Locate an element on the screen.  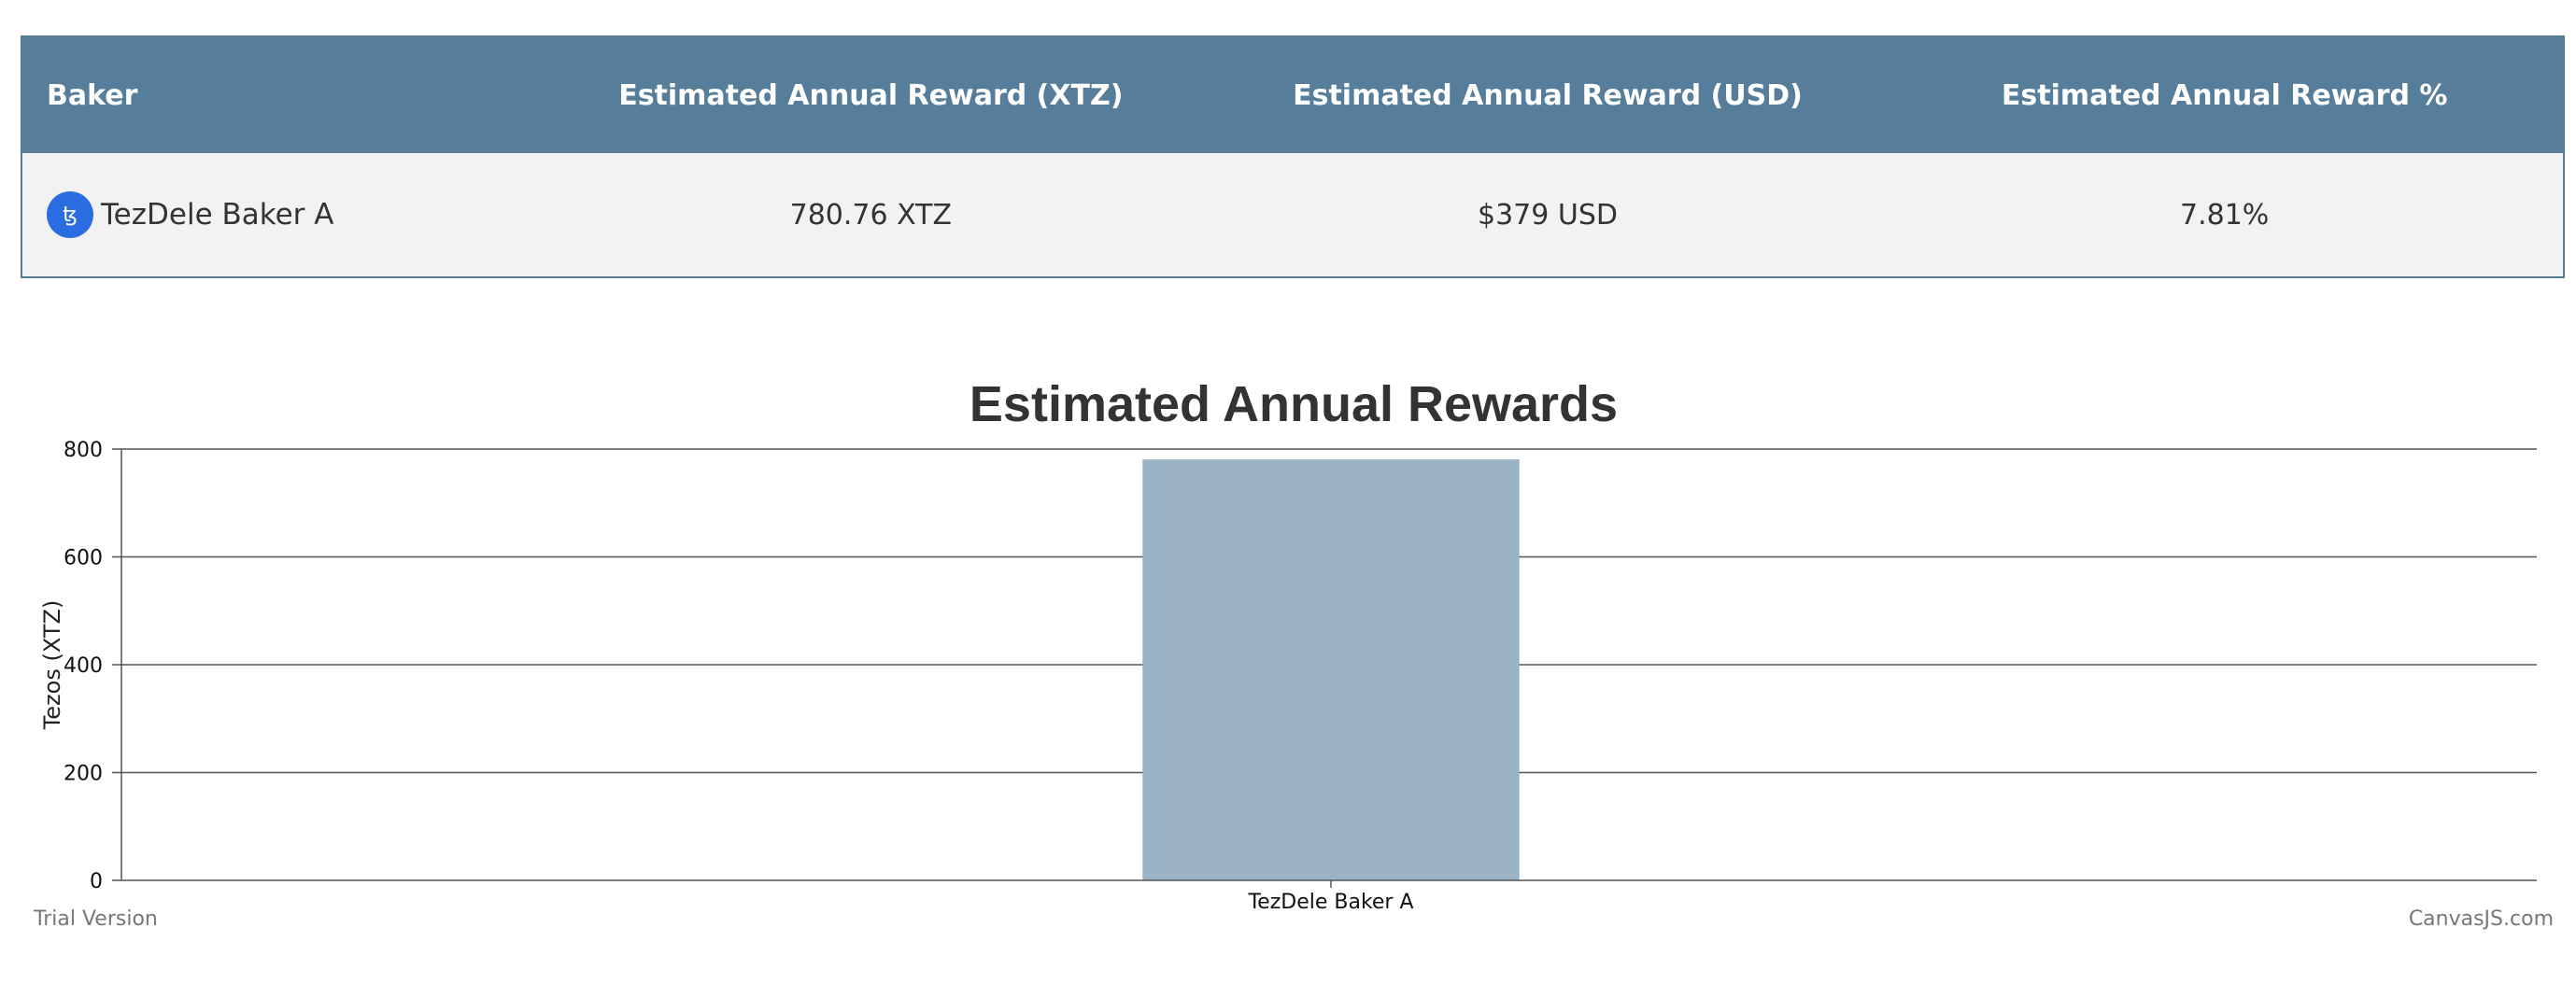
y-tick-label: 800 is located at coordinates (83, 450).